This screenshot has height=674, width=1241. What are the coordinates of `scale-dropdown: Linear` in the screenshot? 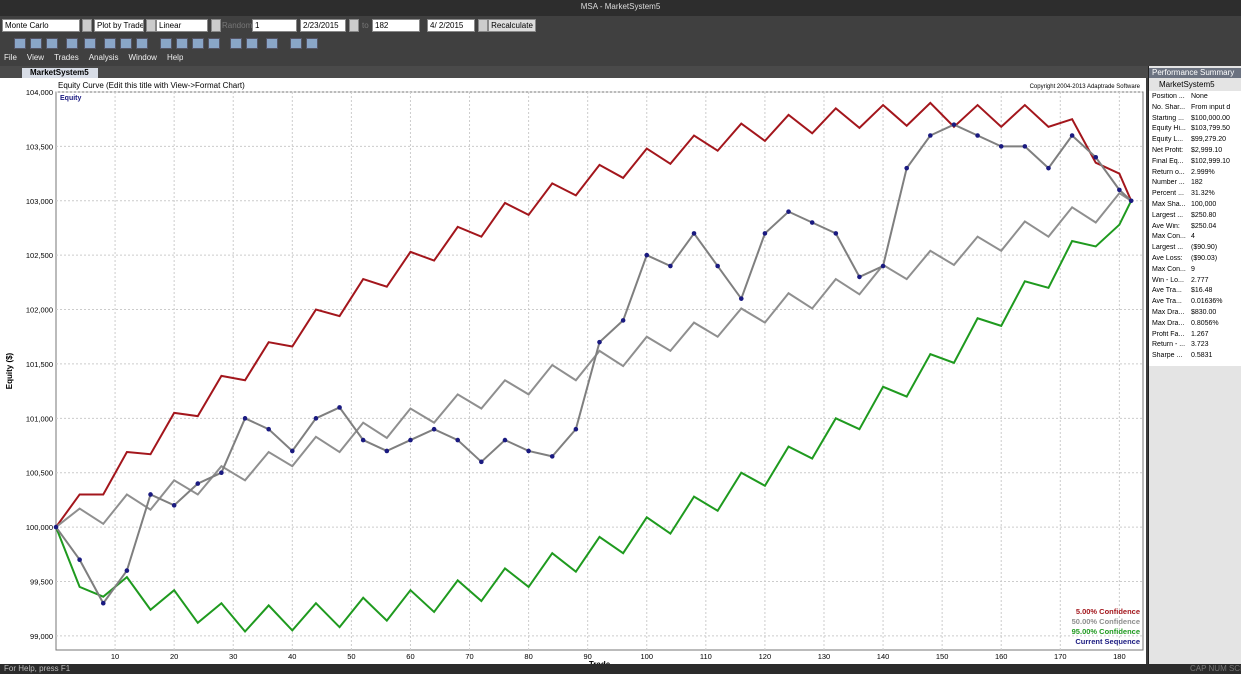 It's located at (182, 25).